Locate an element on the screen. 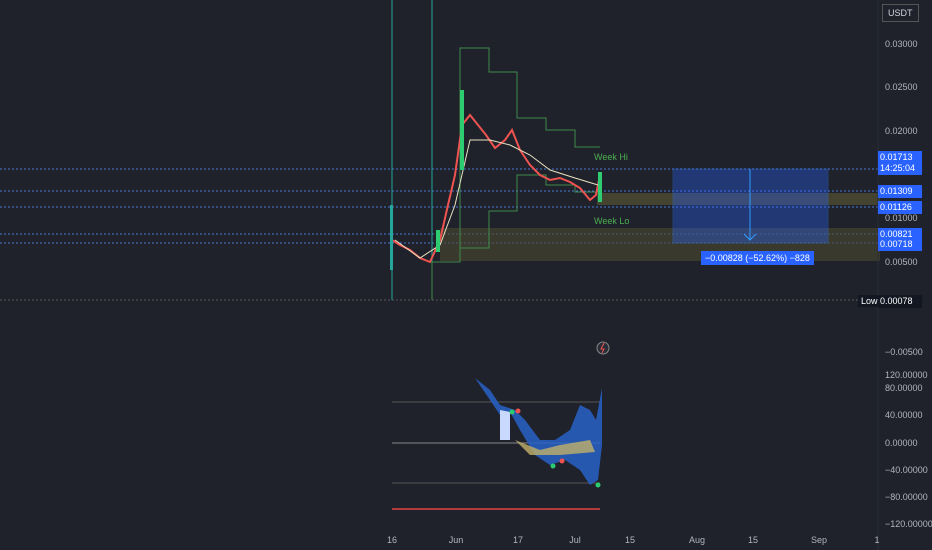 Image resolution: width=932 pixels, height=550 pixels. price-tag: 0.01309 is located at coordinates (900, 191).